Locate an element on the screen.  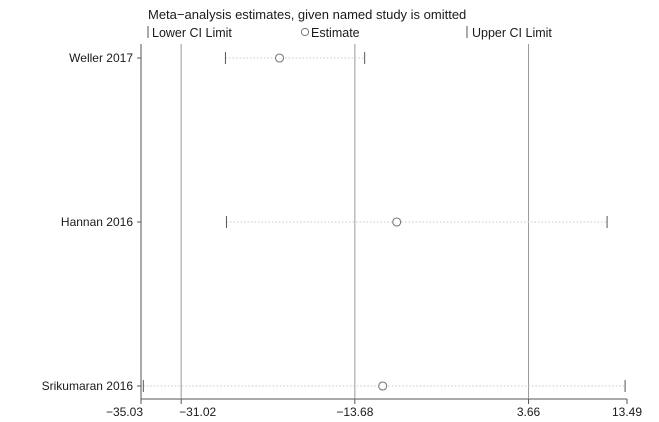
study-label: Weller 2017 is located at coordinates (101, 58).